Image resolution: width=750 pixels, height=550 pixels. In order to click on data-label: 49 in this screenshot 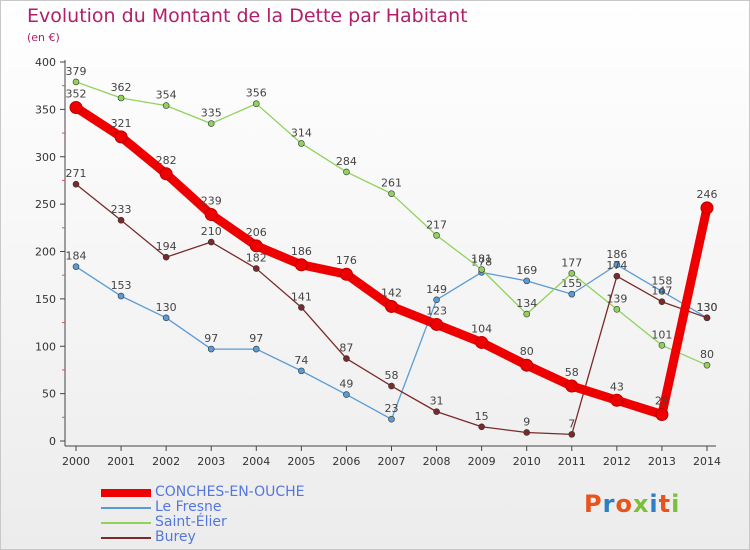, I will do `click(346, 384)`.